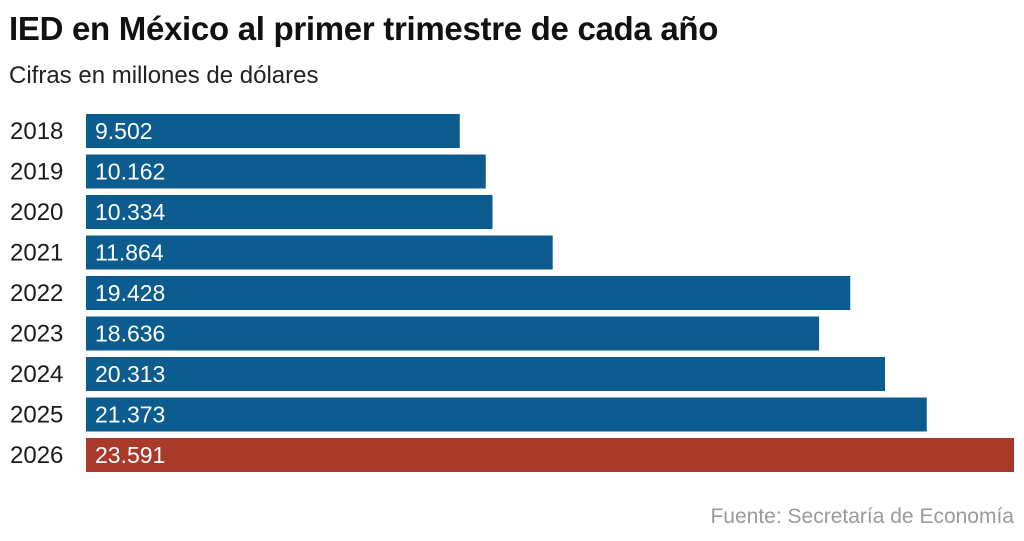  What do you see at coordinates (130, 293) in the screenshot?
I see `value-label-2022: 19.428` at bounding box center [130, 293].